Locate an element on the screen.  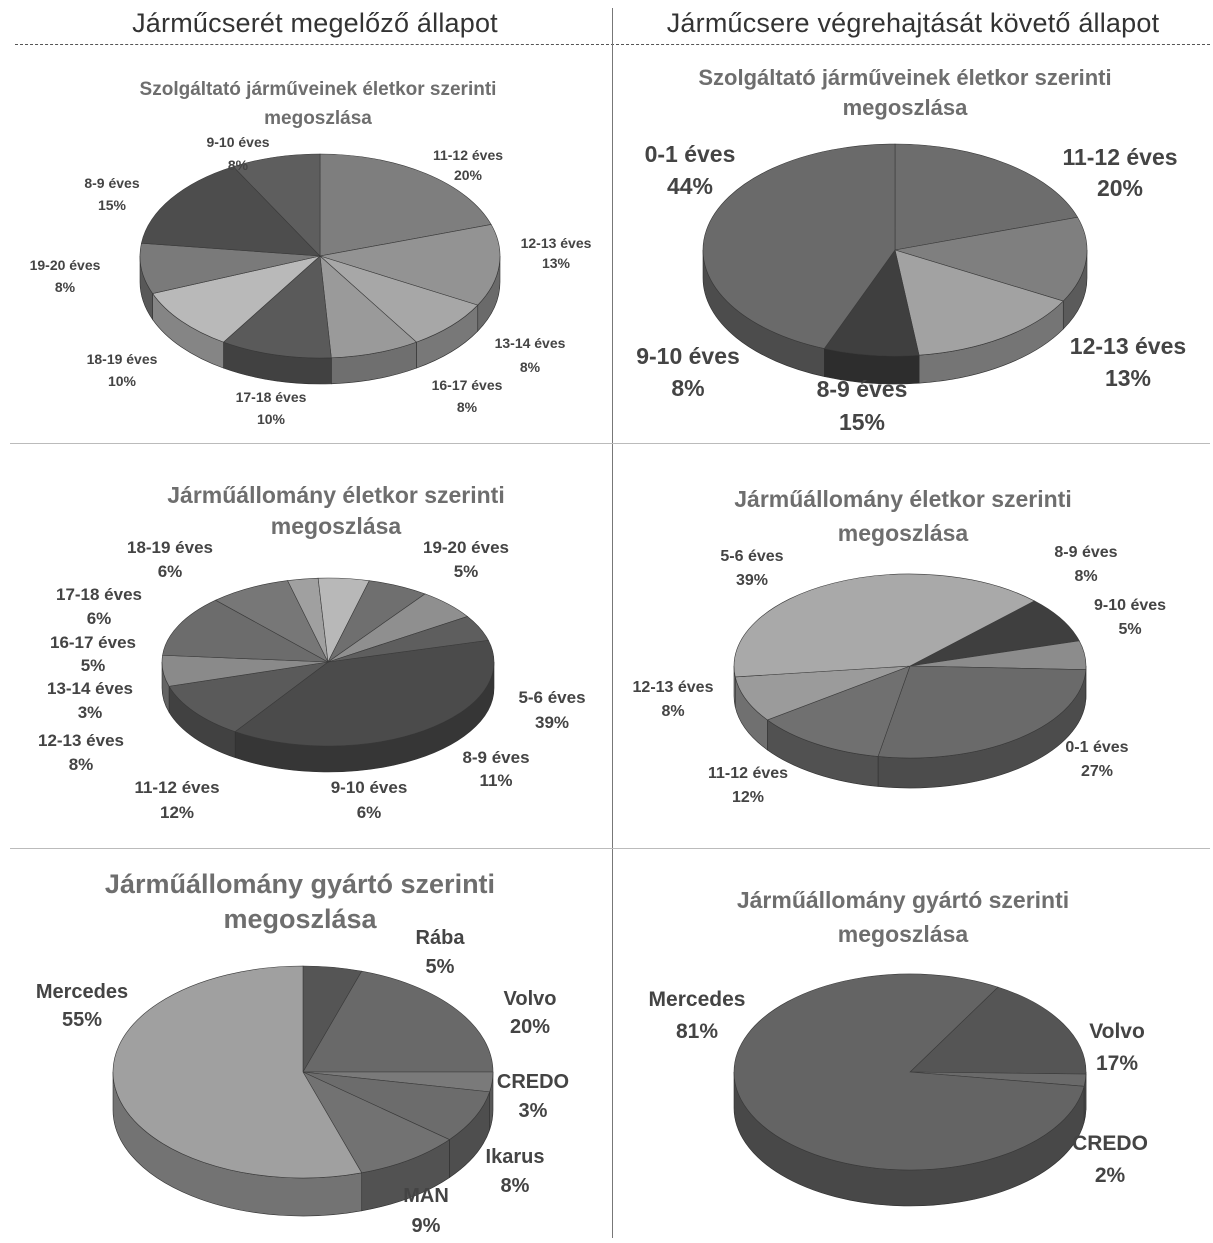
slice-percent: 2% is located at coordinates (1110, 1175).